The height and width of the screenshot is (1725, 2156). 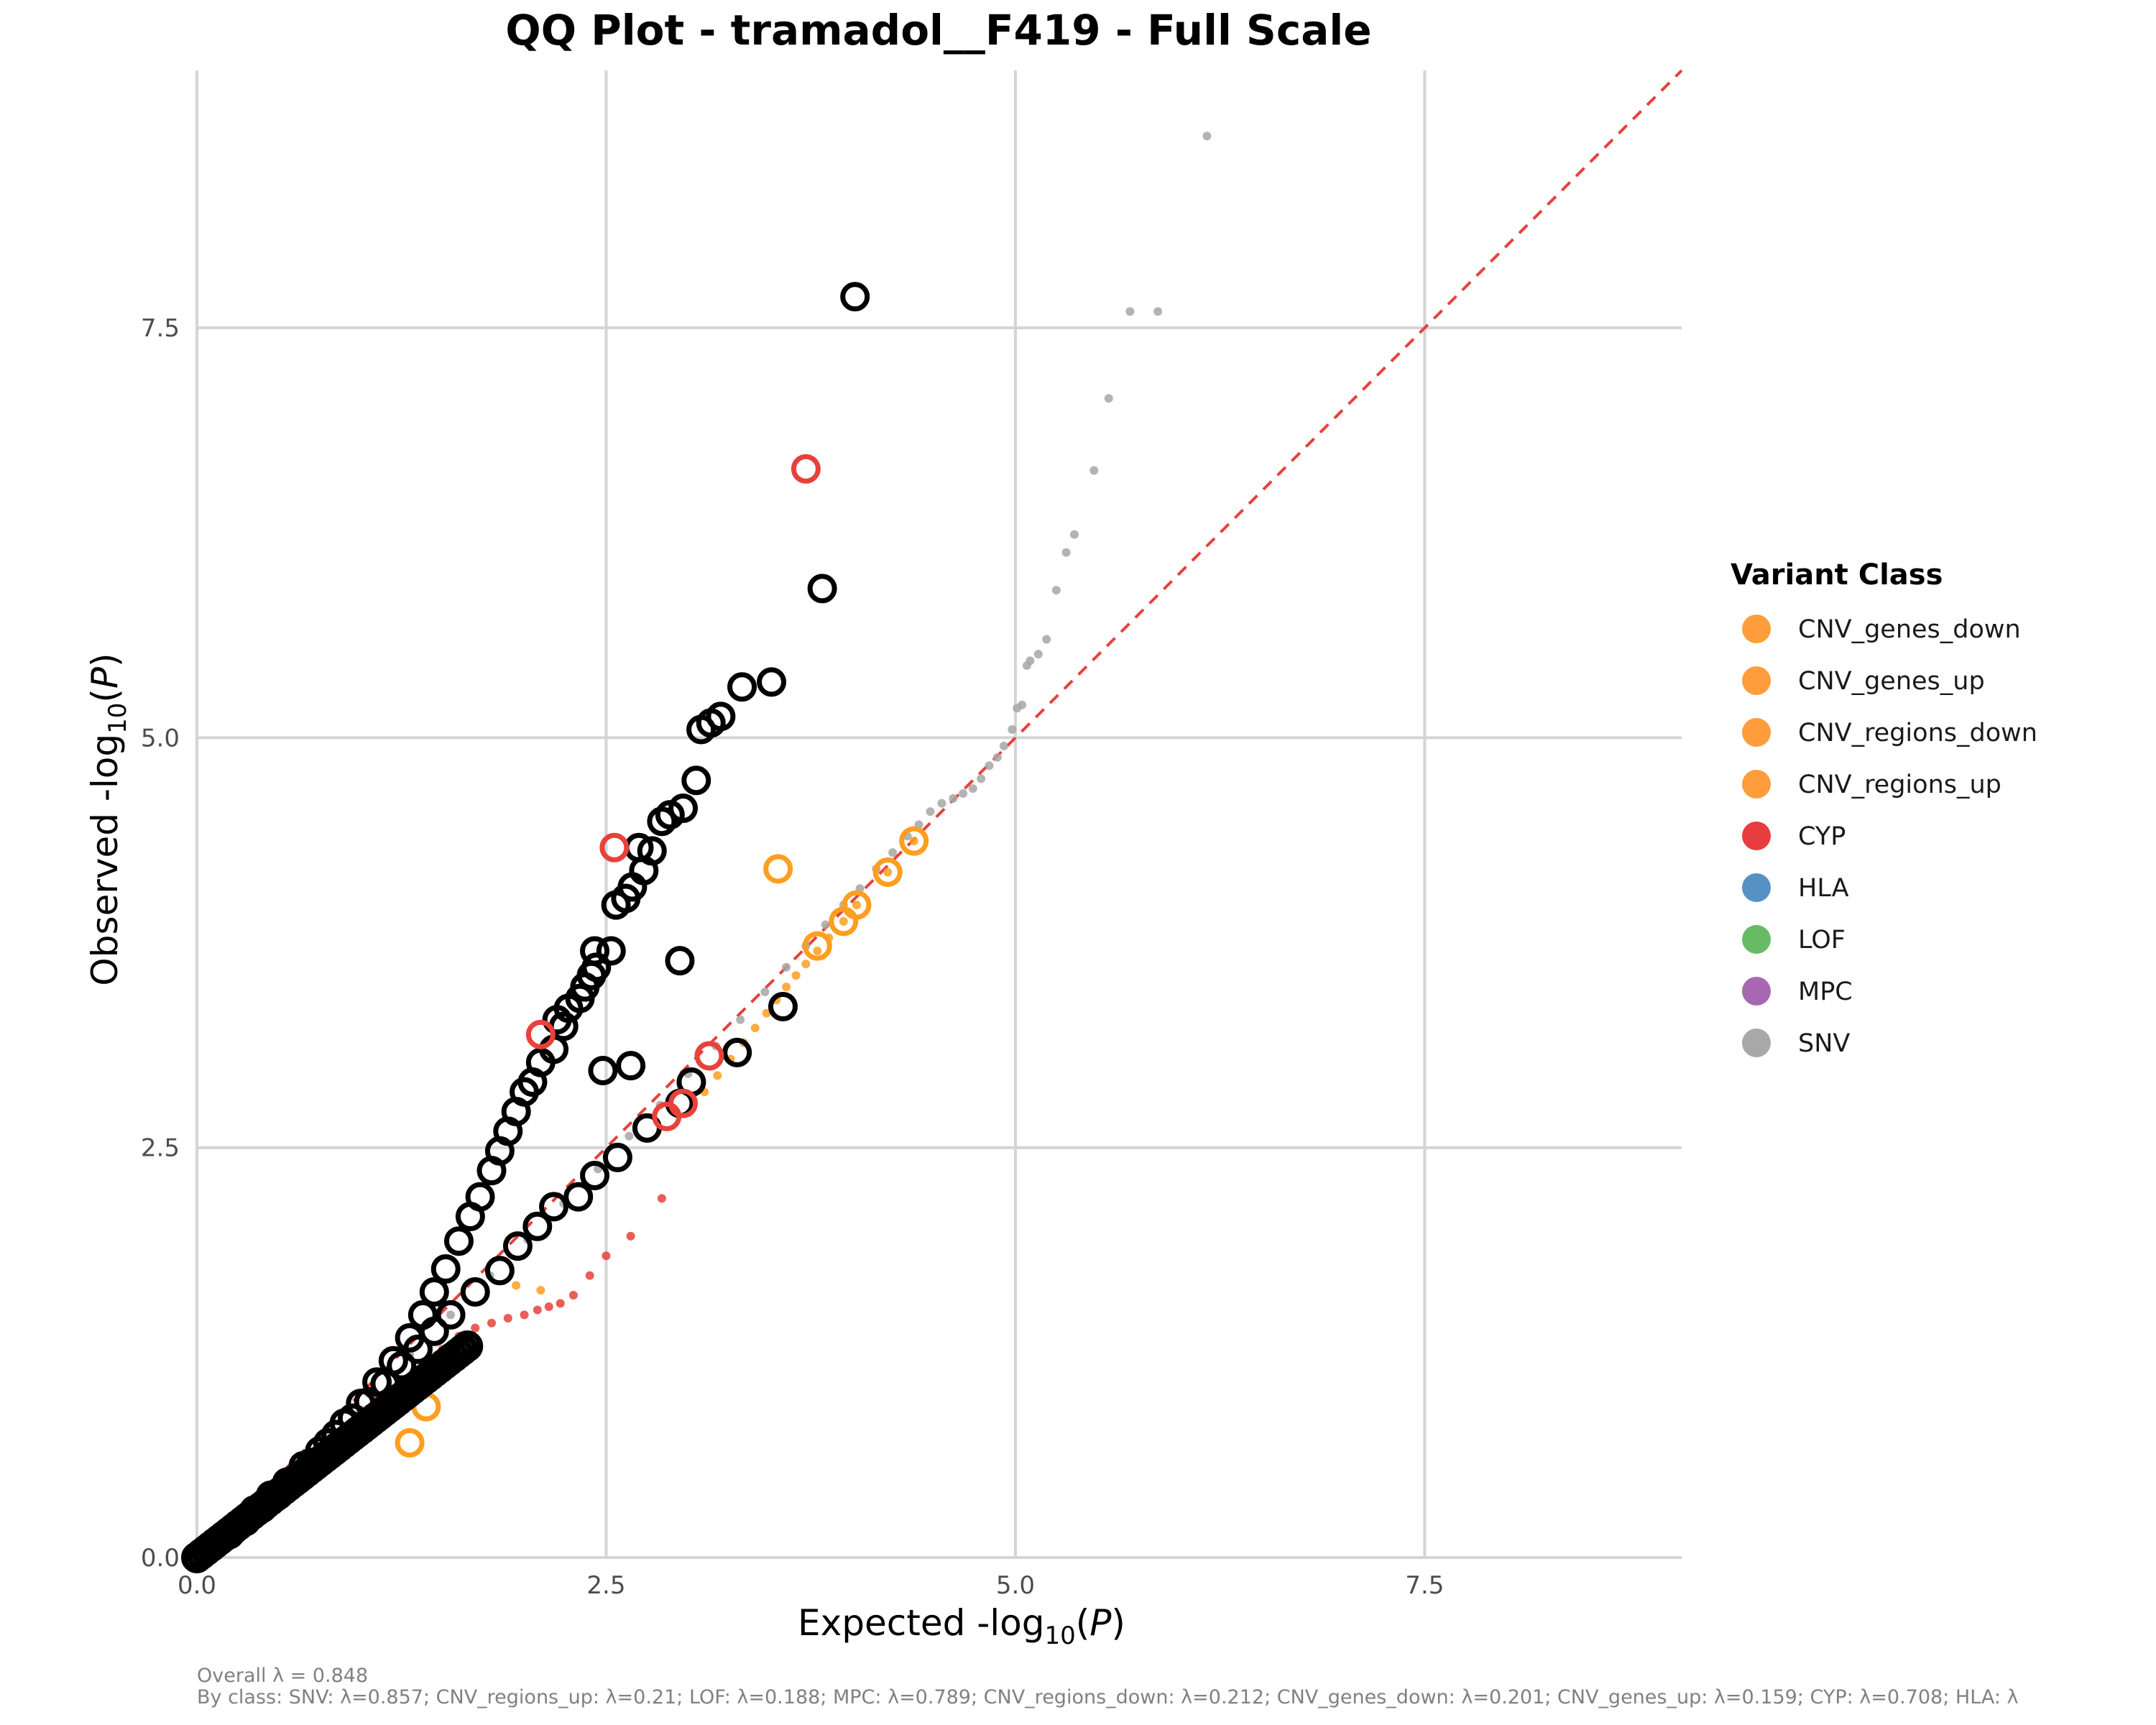 What do you see at coordinates (1891, 681) in the screenshot?
I see `legend-label: CNV_genes_up` at bounding box center [1891, 681].